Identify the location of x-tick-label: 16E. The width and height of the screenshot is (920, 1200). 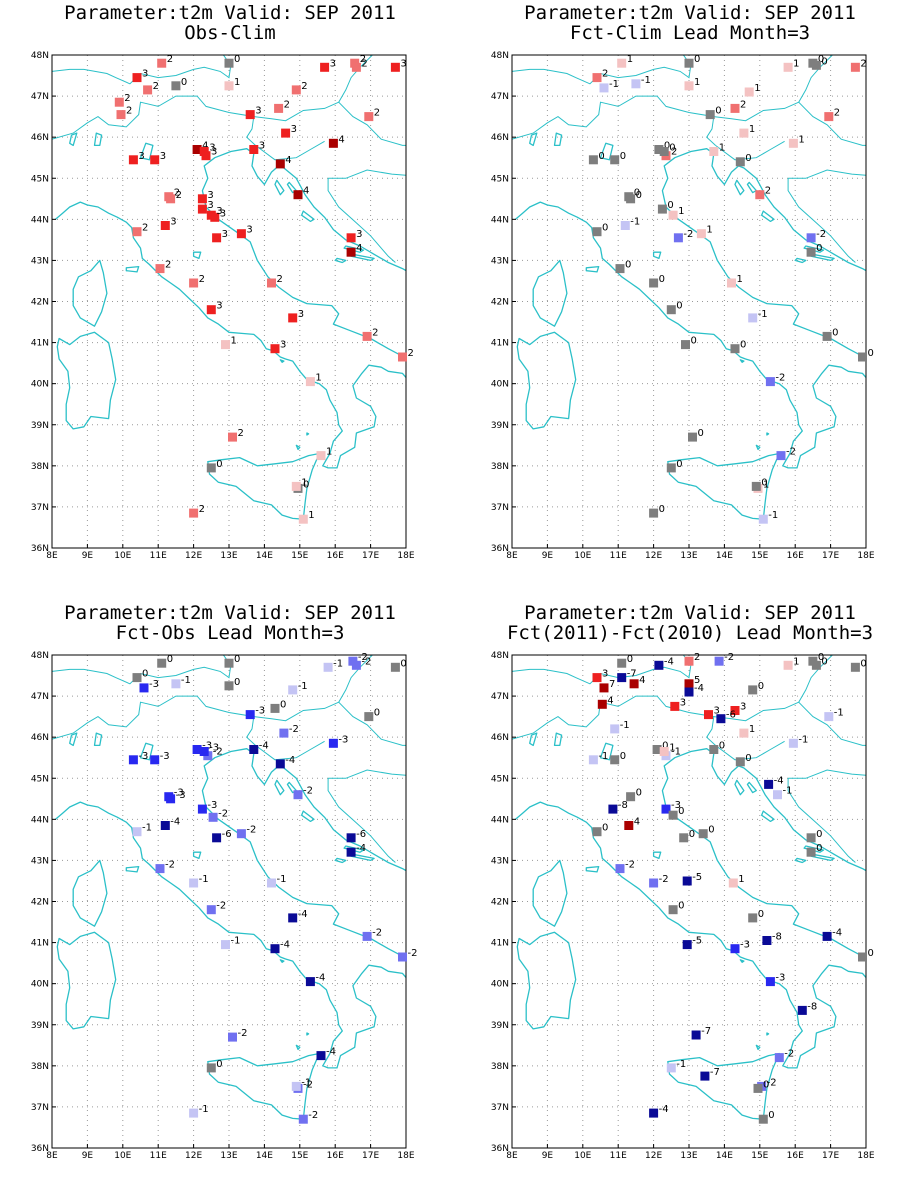
(335, 556).